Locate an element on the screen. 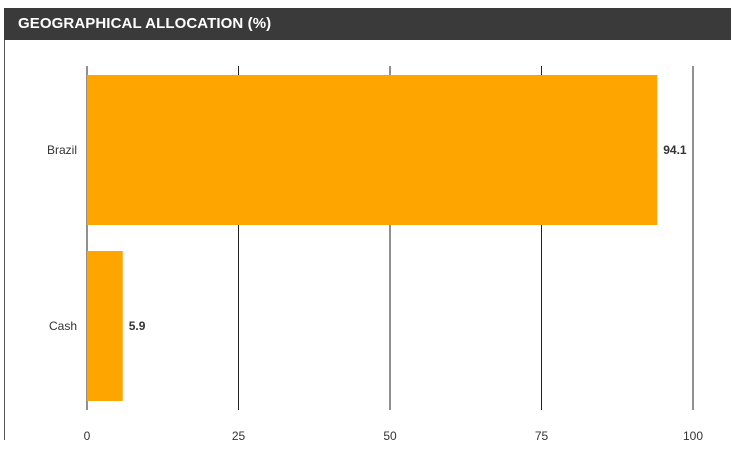  x-axis: 0 25 50 75 100 is located at coordinates (394, 436).